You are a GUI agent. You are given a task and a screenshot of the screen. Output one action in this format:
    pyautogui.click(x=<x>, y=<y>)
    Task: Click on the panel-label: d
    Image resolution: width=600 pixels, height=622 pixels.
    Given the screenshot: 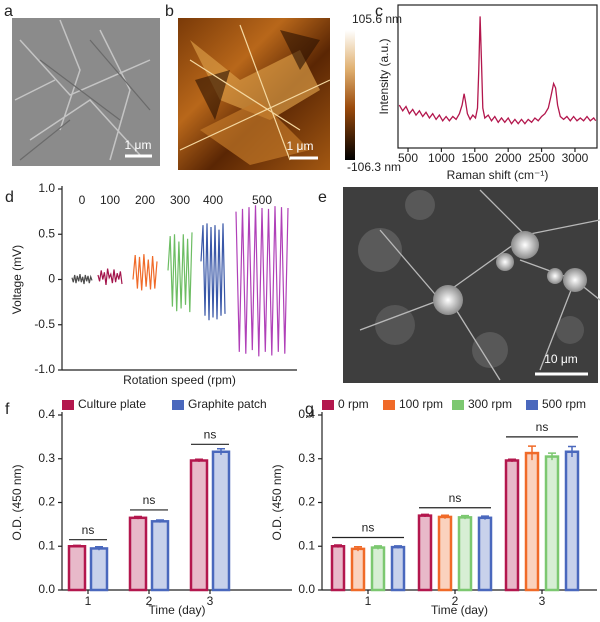 What is the action you would take?
    pyautogui.click(x=9, y=197)
    